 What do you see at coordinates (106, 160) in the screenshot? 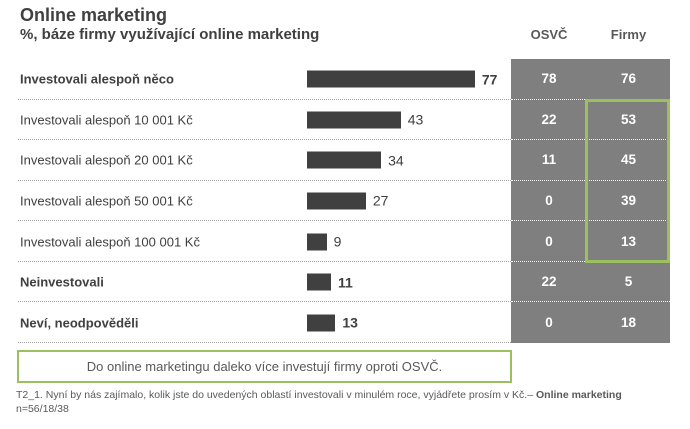
I see `row-label: Investovali alespoň 20 001 Kč` at bounding box center [106, 160].